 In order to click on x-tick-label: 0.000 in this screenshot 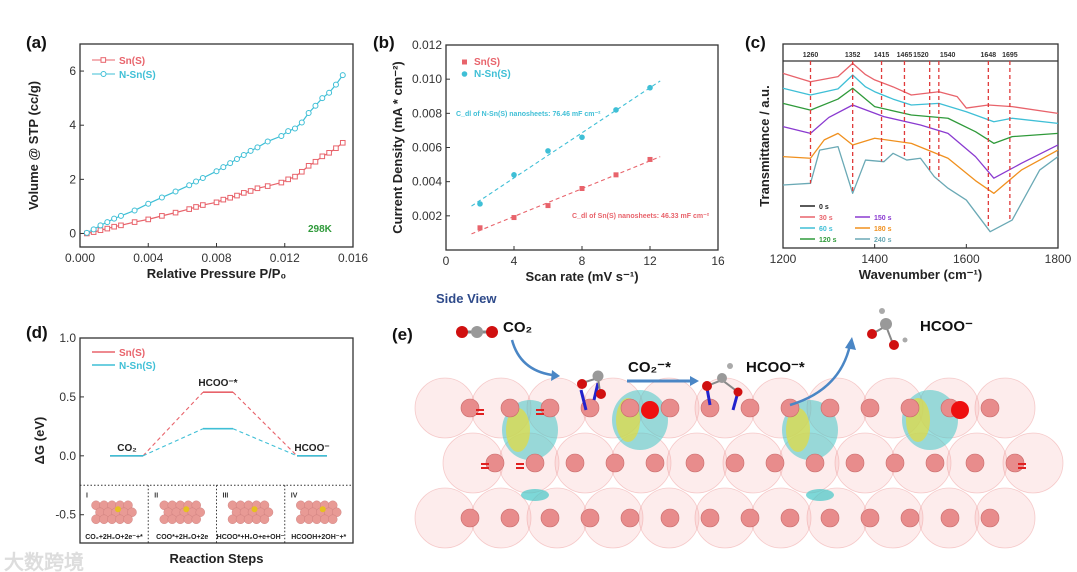, I will do `click(80, 258)`.